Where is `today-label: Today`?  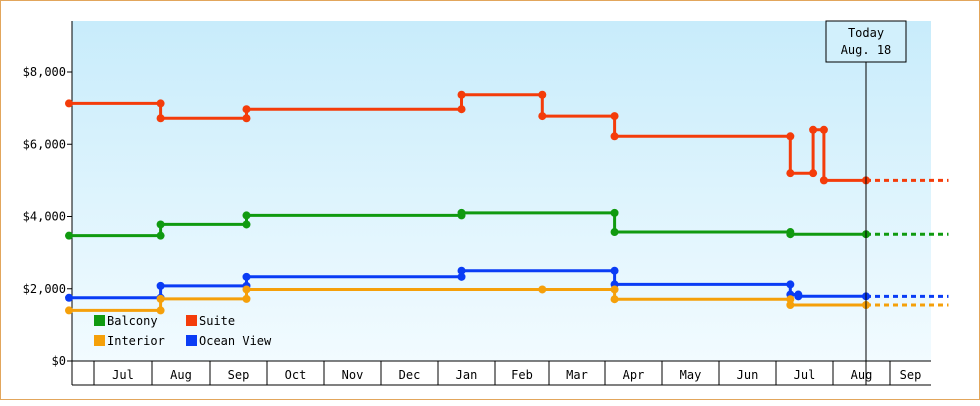
today-label: Today is located at coordinates (866, 33).